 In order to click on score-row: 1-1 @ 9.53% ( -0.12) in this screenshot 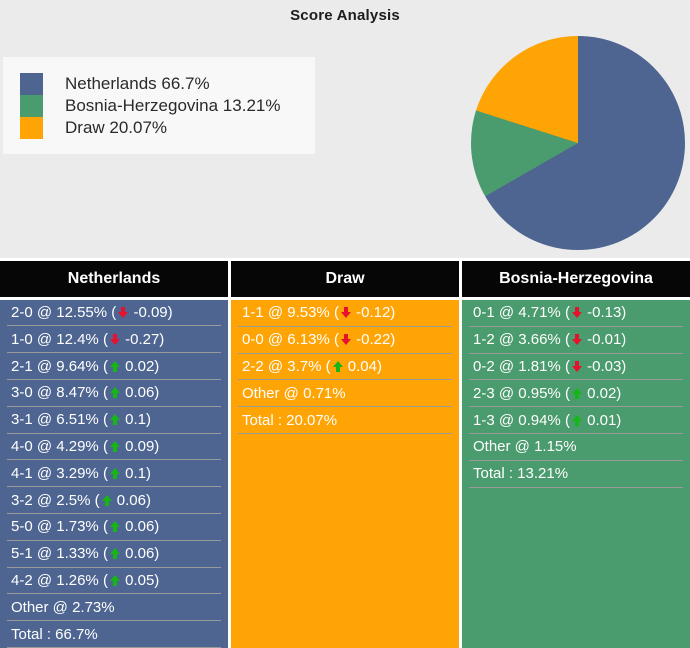, I will do `click(345, 313)`.